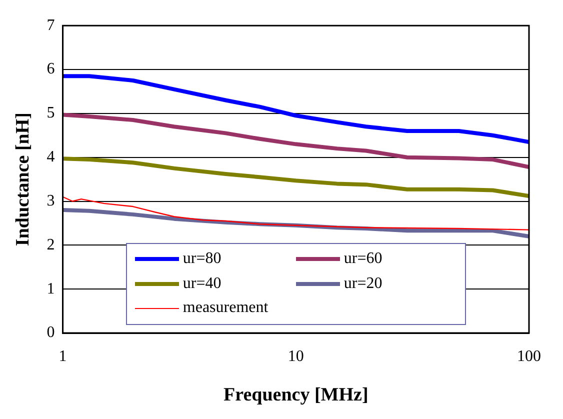 The width and height of the screenshot is (563, 419). What do you see at coordinates (202, 259) in the screenshot?
I see `legend-label: ur=80` at bounding box center [202, 259].